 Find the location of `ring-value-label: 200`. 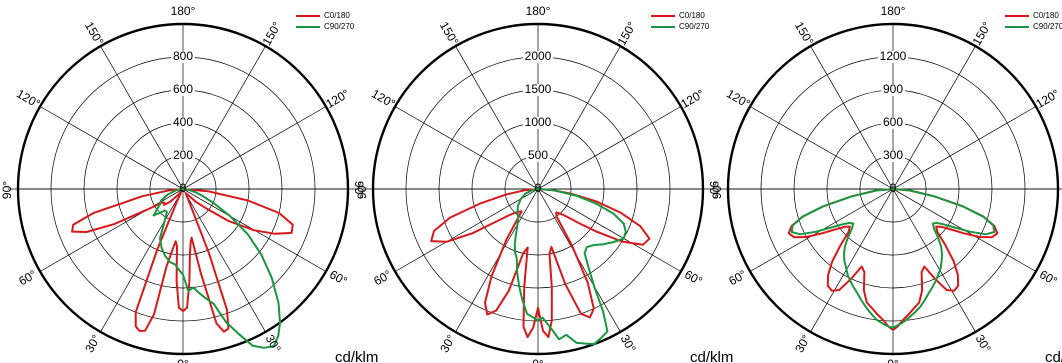

ring-value-label: 200 is located at coordinates (183, 155).